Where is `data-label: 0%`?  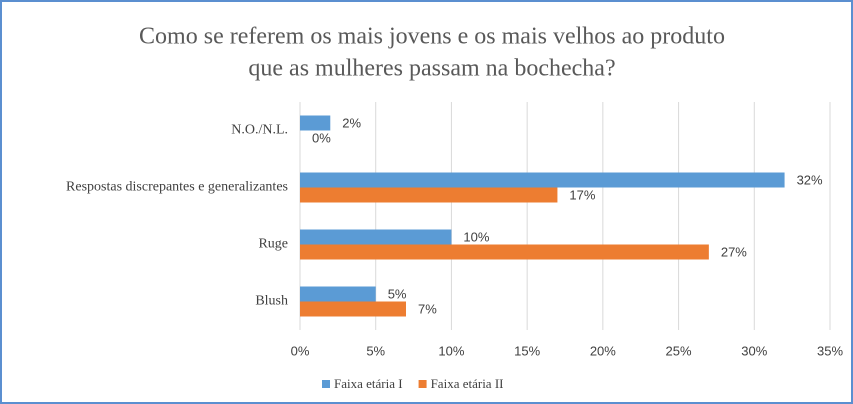 data-label: 0% is located at coordinates (321, 137).